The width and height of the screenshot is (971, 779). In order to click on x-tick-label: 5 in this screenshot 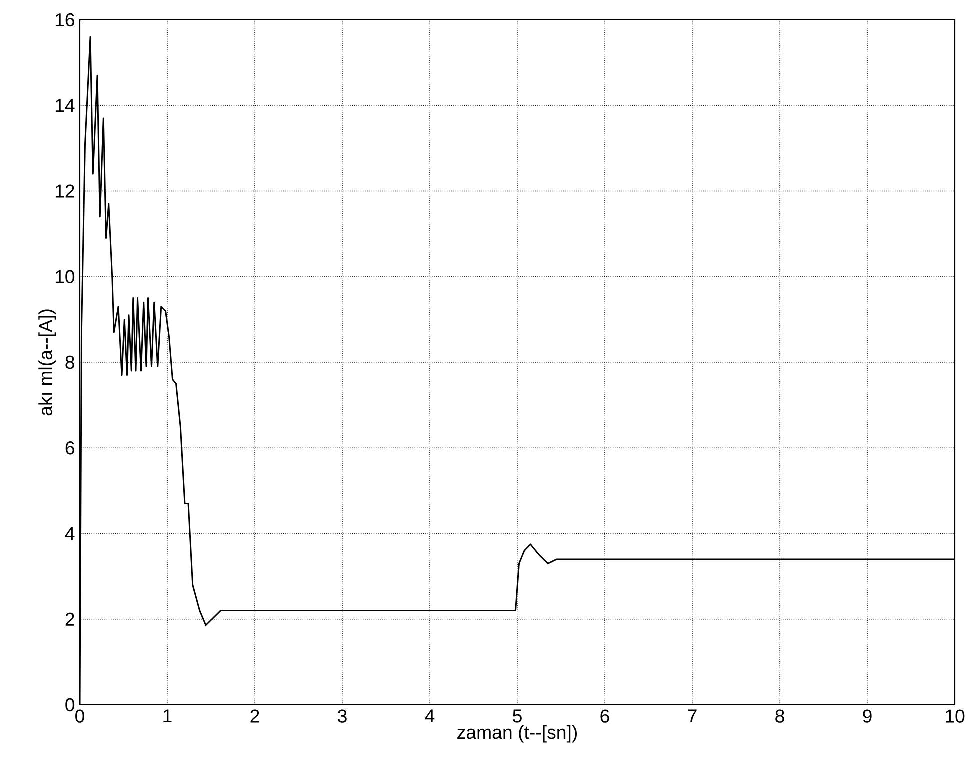, I will do `click(517, 716)`.